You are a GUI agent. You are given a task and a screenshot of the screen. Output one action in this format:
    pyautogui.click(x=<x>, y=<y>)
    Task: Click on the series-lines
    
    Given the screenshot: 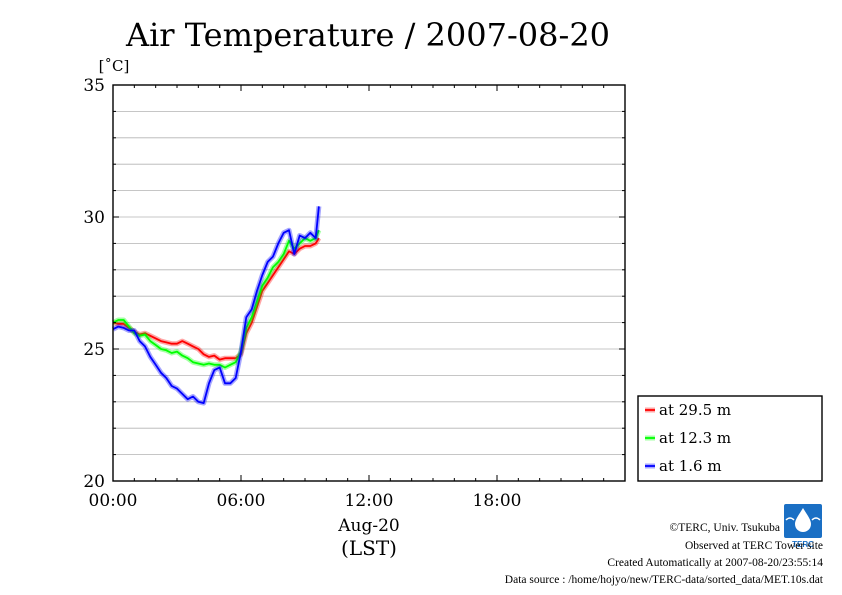 What is the action you would take?
    pyautogui.click(x=216, y=306)
    